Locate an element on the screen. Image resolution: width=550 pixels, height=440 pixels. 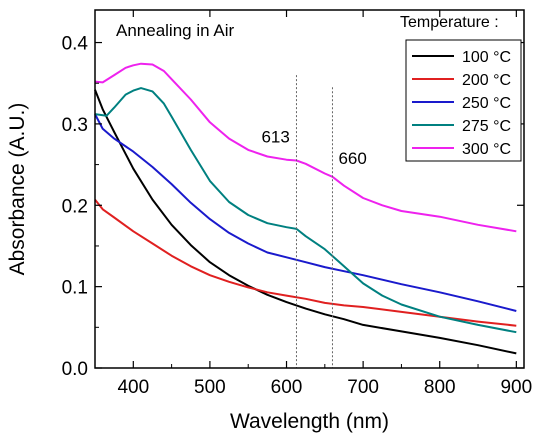
legend-entry-1: 200 °C is located at coordinates (486, 80).